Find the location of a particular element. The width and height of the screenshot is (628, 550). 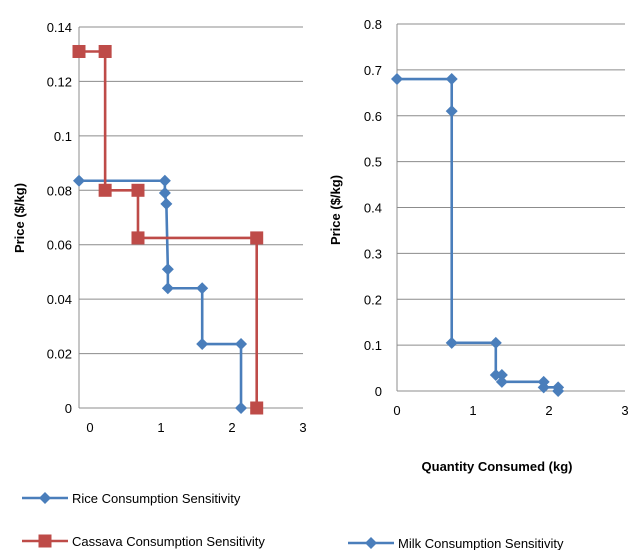

y-tick-label: 0.12 is located at coordinates (59, 81).